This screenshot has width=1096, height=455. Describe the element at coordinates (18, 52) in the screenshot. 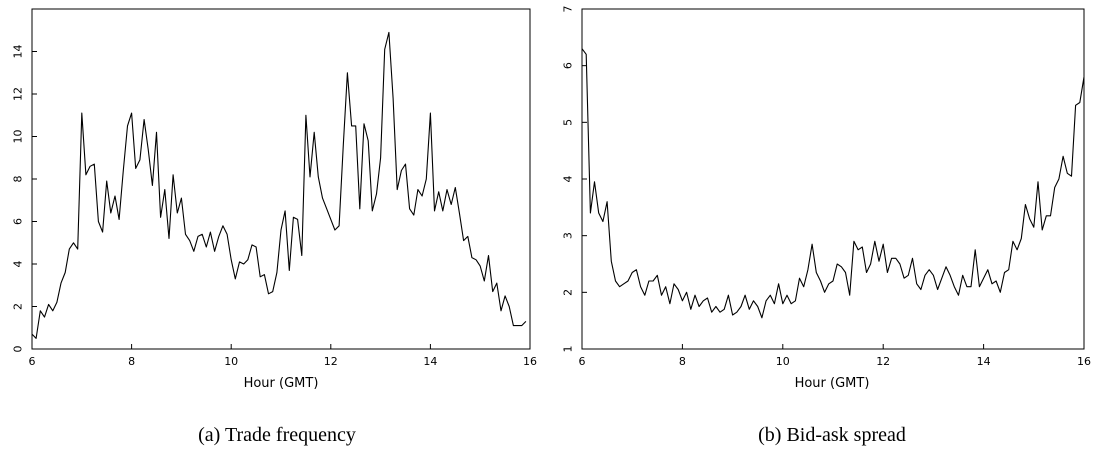

I see `y-tick-label: 14` at that location.